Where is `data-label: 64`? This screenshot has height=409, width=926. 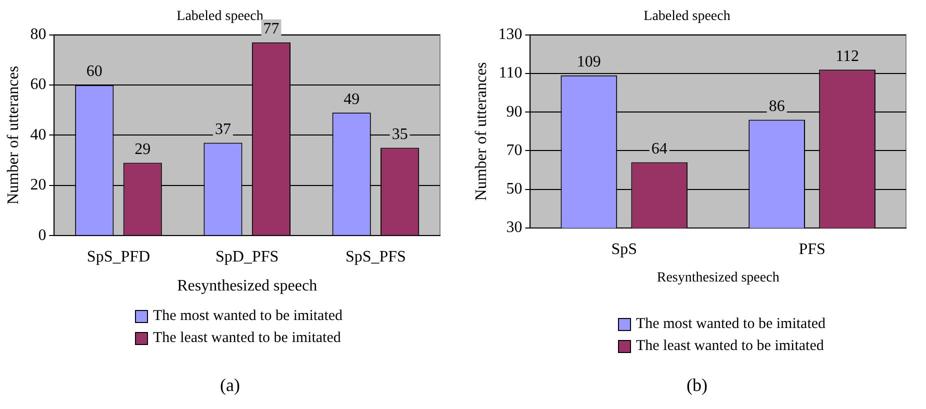
data-label: 64 is located at coordinates (659, 149).